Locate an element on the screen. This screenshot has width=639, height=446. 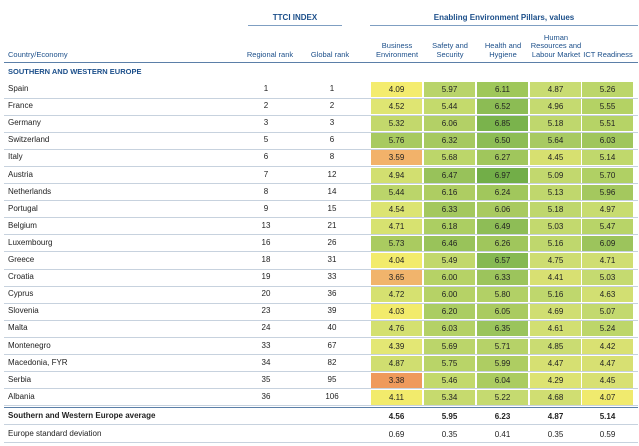
pillar-value: 5.26 is located at coordinates (607, 89).